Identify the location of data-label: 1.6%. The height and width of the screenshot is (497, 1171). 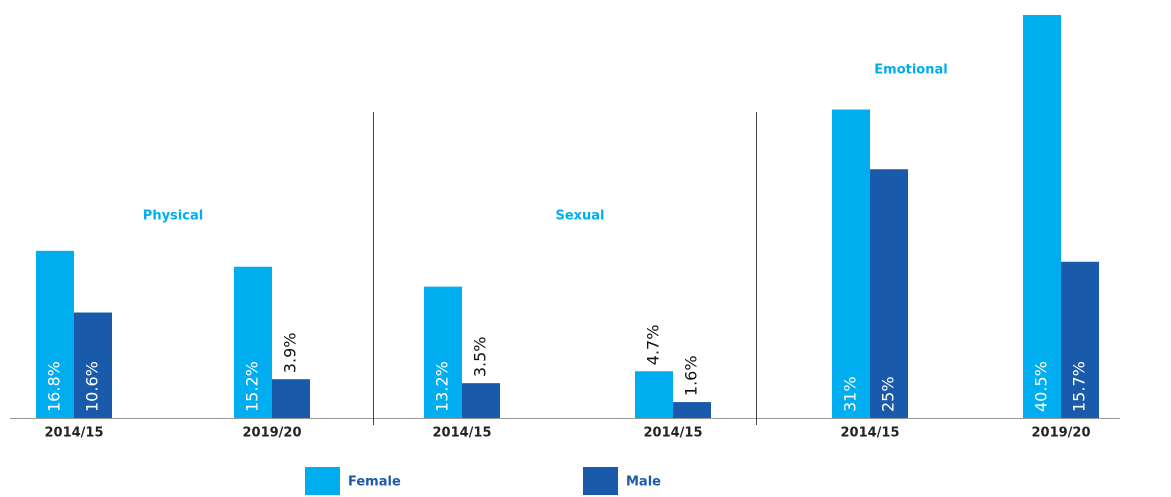
(691, 375).